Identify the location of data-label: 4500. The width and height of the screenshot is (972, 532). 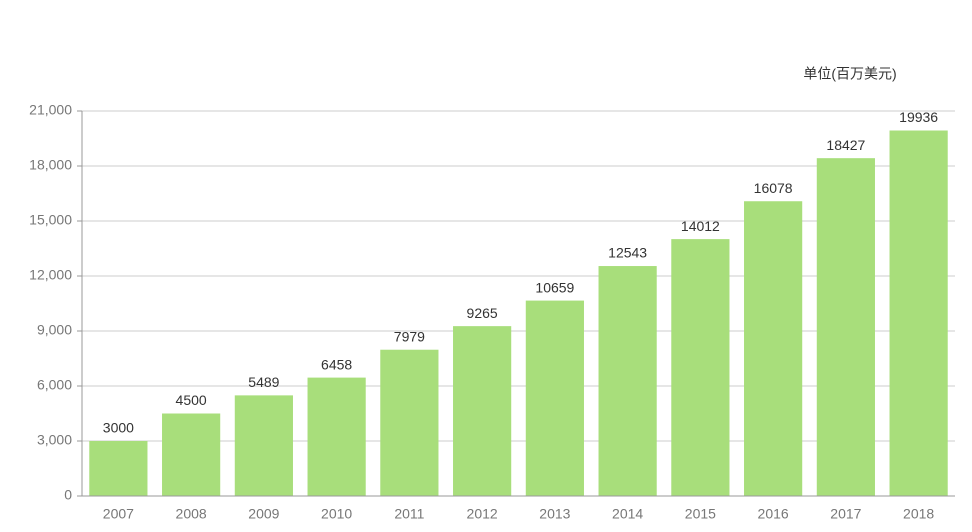
(191, 400).